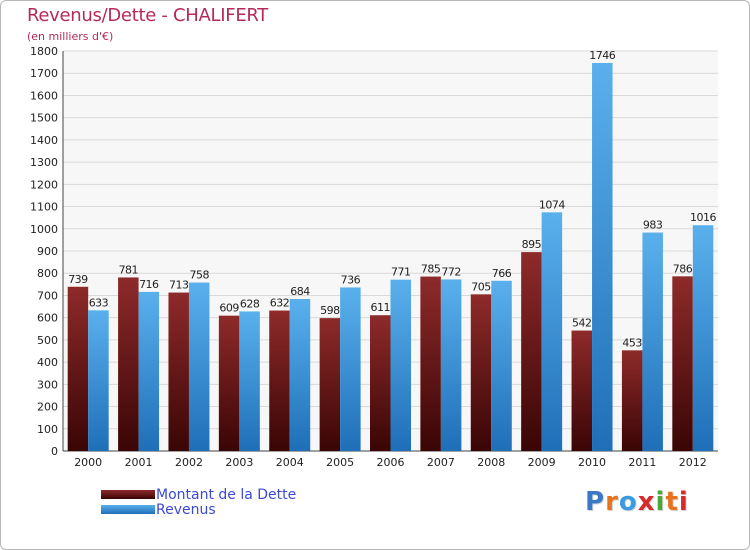 This screenshot has width=750, height=550. What do you see at coordinates (628, 502) in the screenshot?
I see `logo-letter: o` at bounding box center [628, 502].